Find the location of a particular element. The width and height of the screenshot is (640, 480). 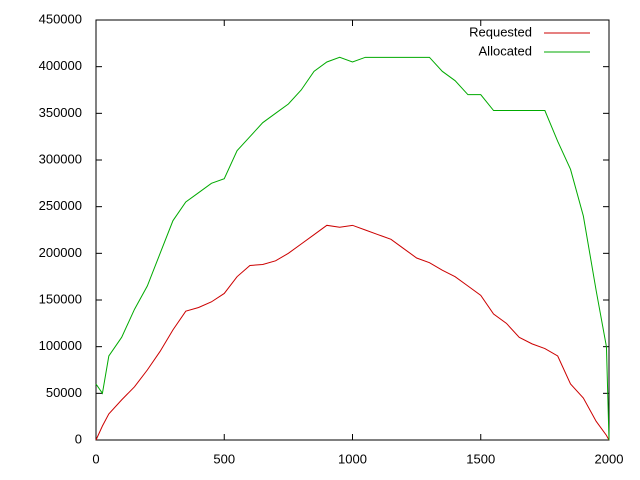

legend-label: Allocated is located at coordinates (505, 50).